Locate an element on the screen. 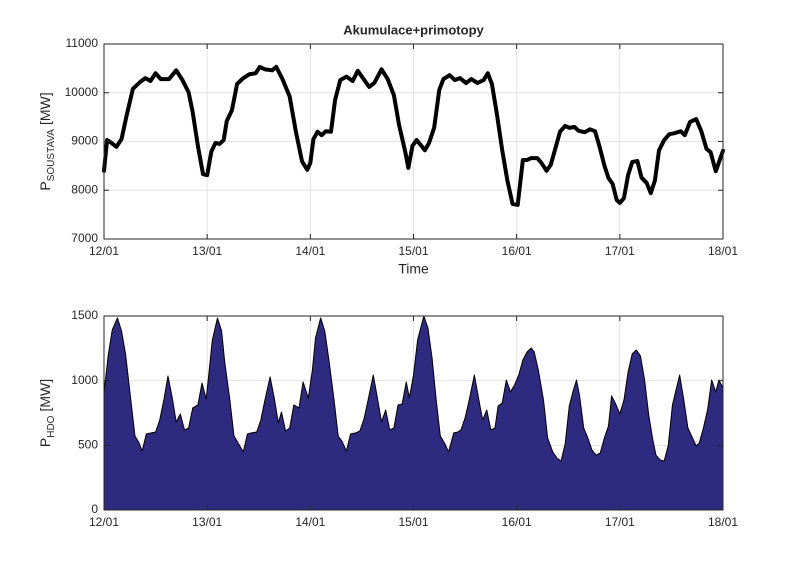 This screenshot has width=799, height=574. chart-title: Akumulace+primotopy is located at coordinates (413, 29).